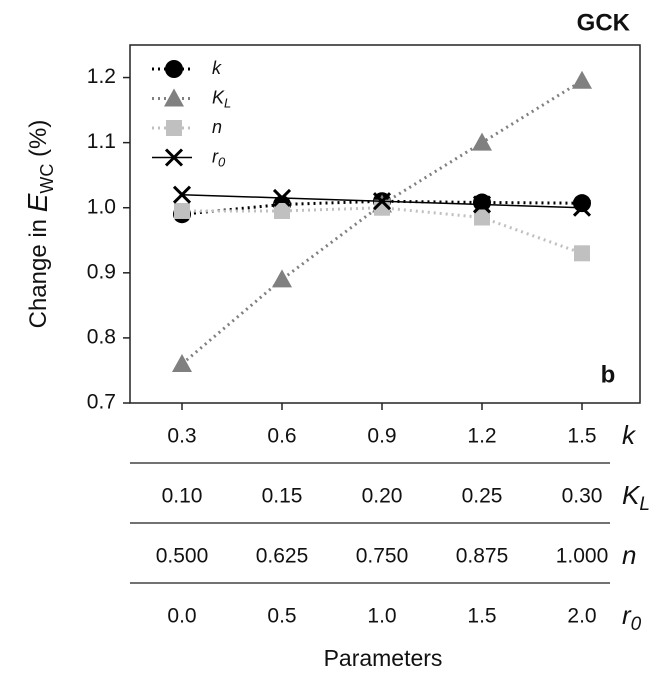 Image resolution: width=661 pixels, height=678 pixels. What do you see at coordinates (227, 103) in the screenshot?
I see `legend-sub: L` at bounding box center [227, 103].